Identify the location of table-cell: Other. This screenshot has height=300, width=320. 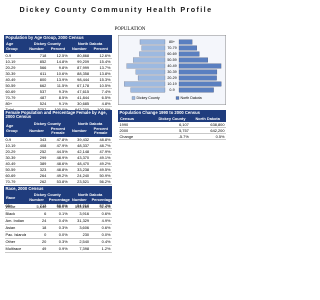
(15, 242).